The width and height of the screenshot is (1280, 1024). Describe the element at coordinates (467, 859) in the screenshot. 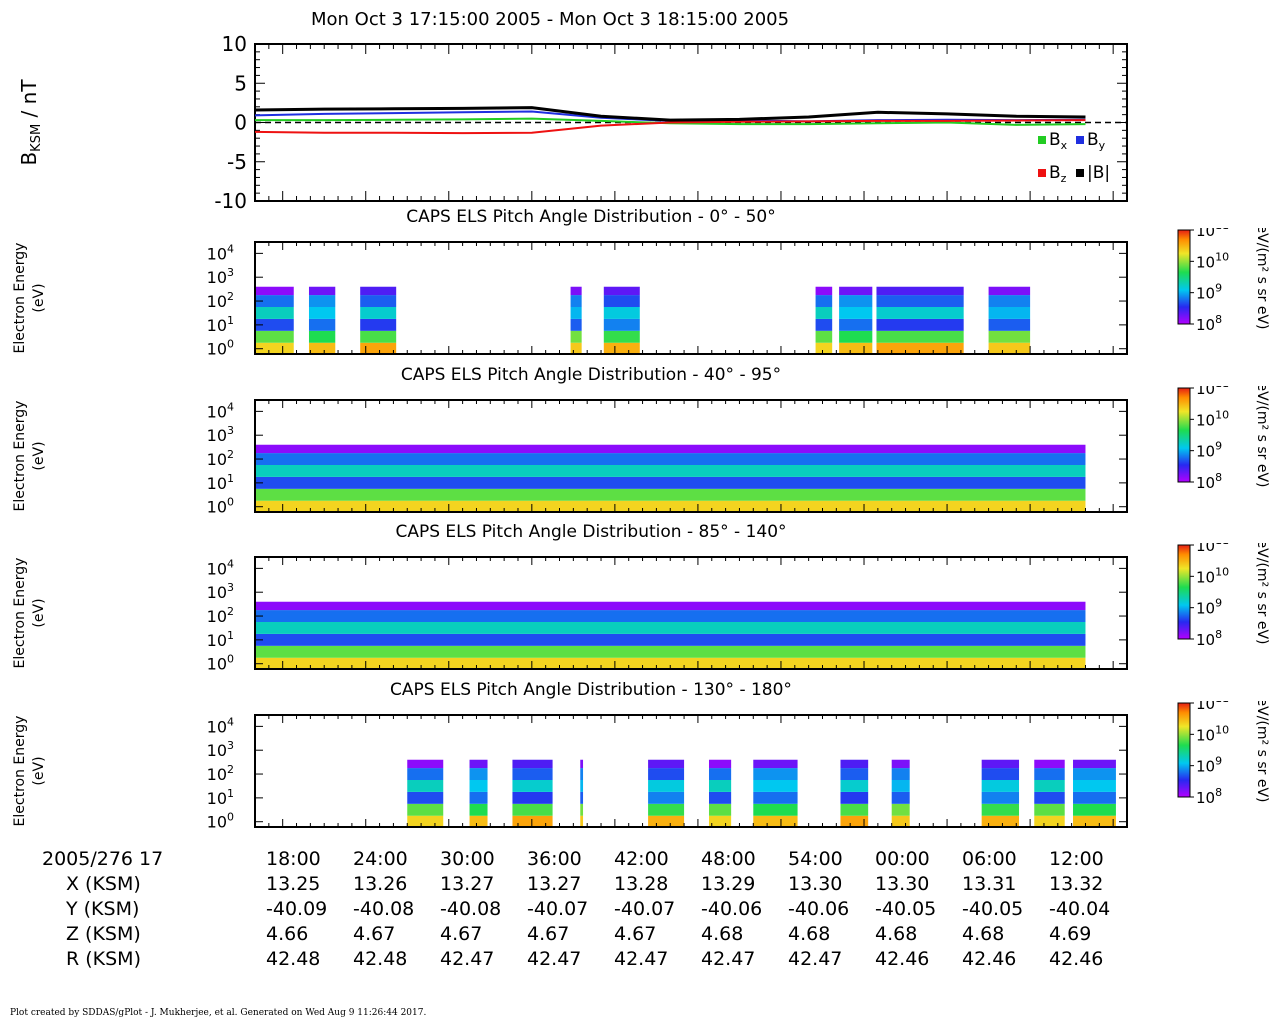

I see `ephemeris-cell: 30:00` at that location.